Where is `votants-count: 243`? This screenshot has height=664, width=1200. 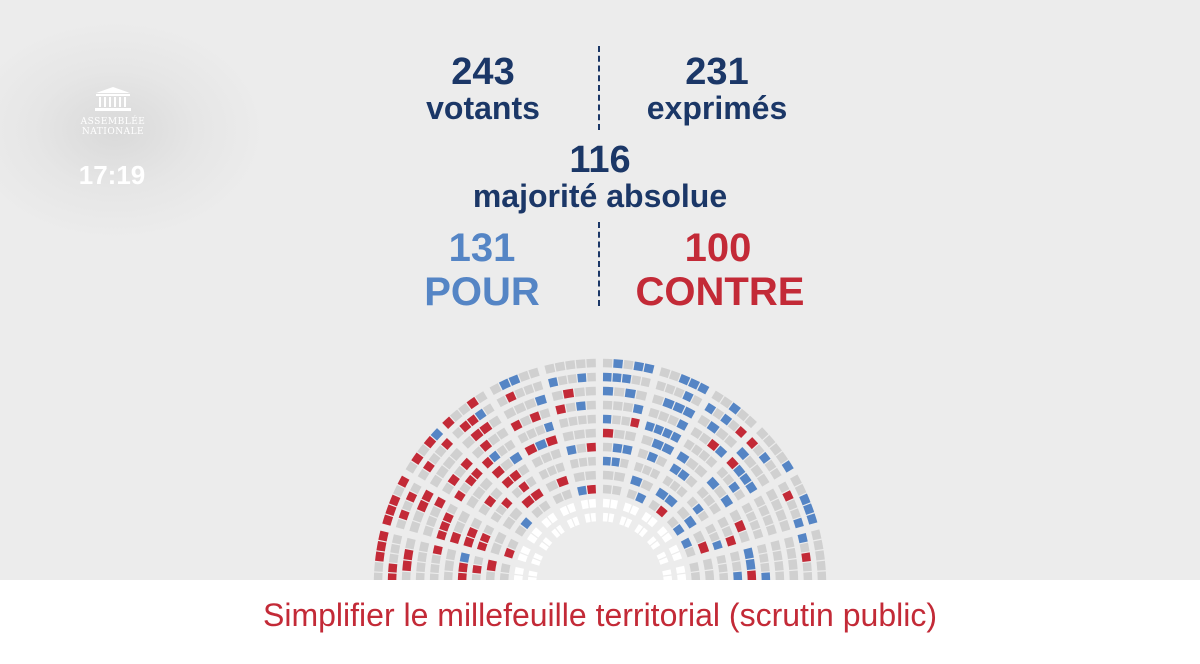 votants-count: 243 is located at coordinates (483, 72).